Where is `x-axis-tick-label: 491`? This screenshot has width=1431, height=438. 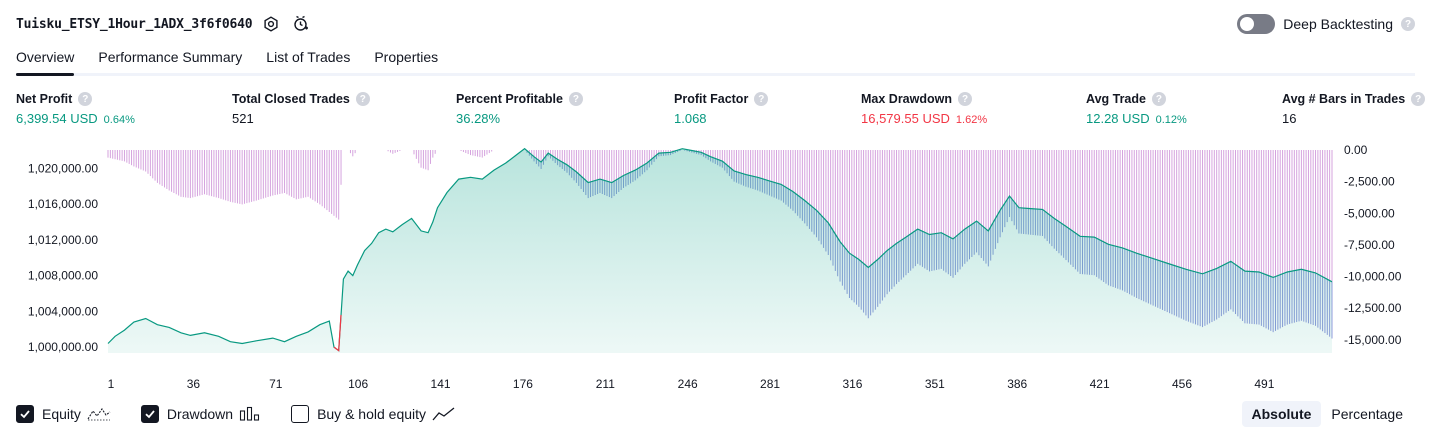
x-axis-tick-label: 491 is located at coordinates (1264, 384).